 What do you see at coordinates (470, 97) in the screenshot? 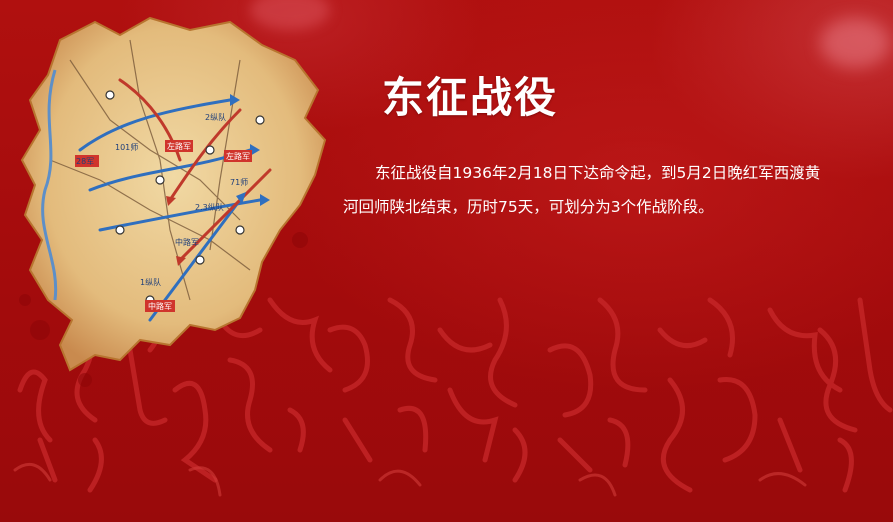
I see `page-title: 东征战役` at bounding box center [470, 97].